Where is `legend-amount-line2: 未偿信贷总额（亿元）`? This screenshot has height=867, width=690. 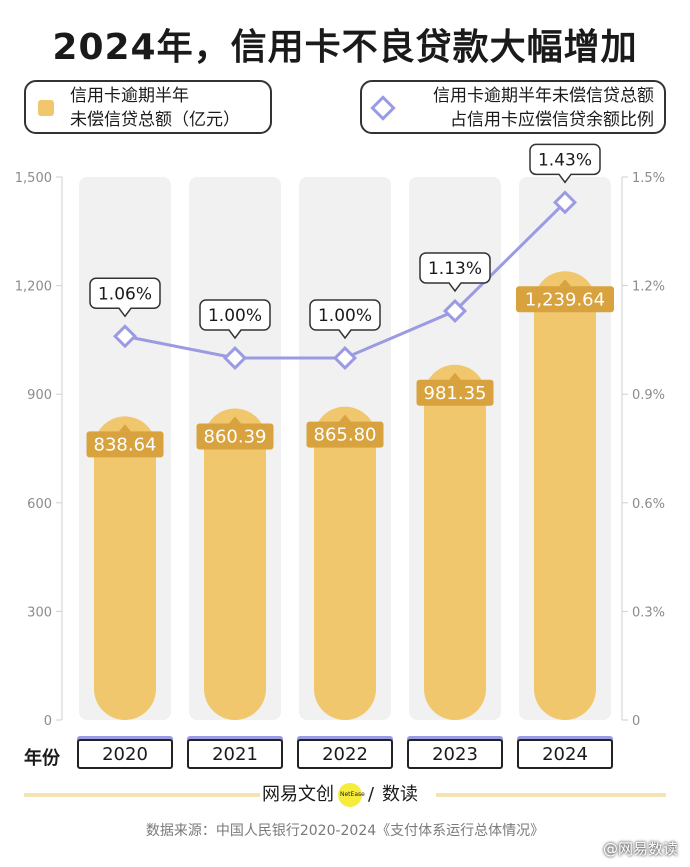 legend-amount-line2: 未偿信贷总额（亿元） is located at coordinates (155, 120).